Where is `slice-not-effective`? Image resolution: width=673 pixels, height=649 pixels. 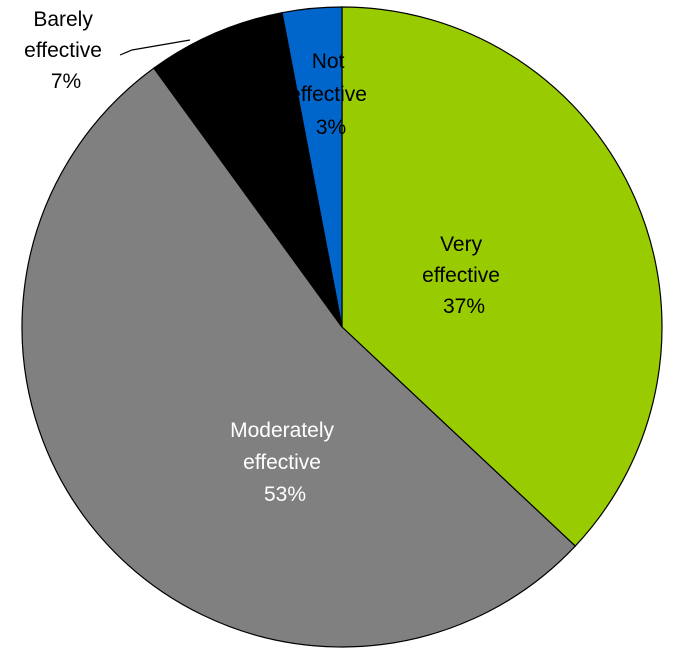 slice-not-effective is located at coordinates (312, 167).